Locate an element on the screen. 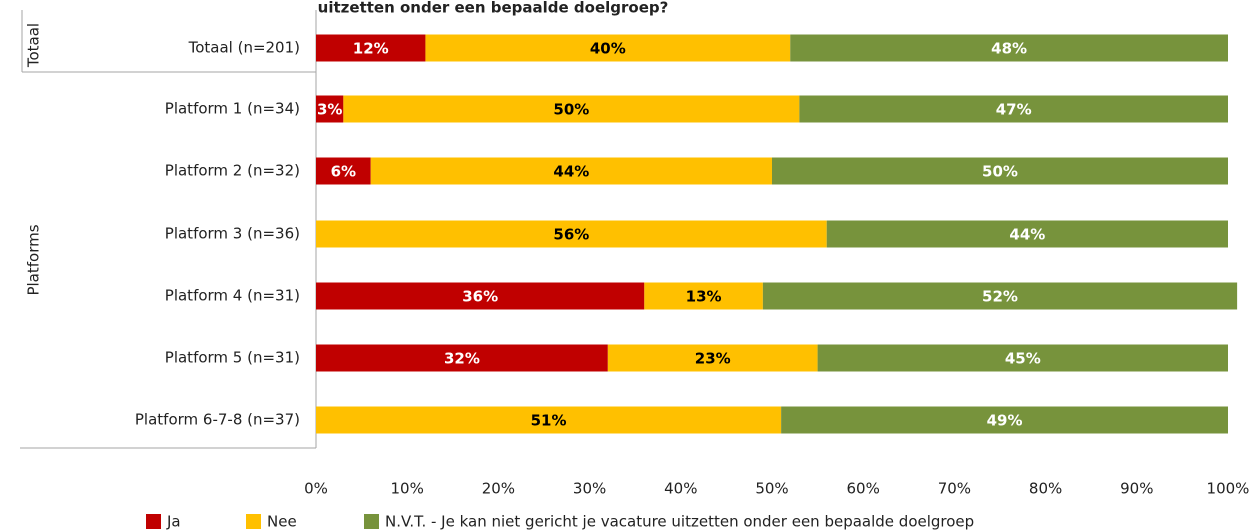 The image size is (1257, 532). y-tick-label: Platform 5 (n=31) is located at coordinates (232, 358).